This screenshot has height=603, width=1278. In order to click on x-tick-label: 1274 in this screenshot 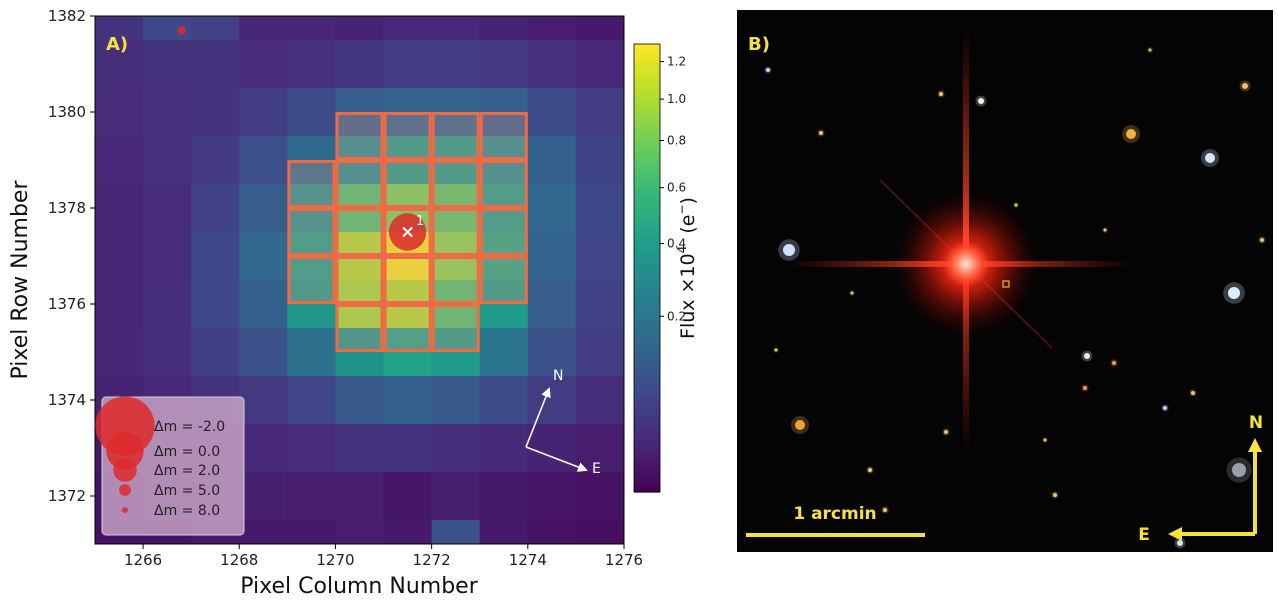, I will do `click(528, 560)`.